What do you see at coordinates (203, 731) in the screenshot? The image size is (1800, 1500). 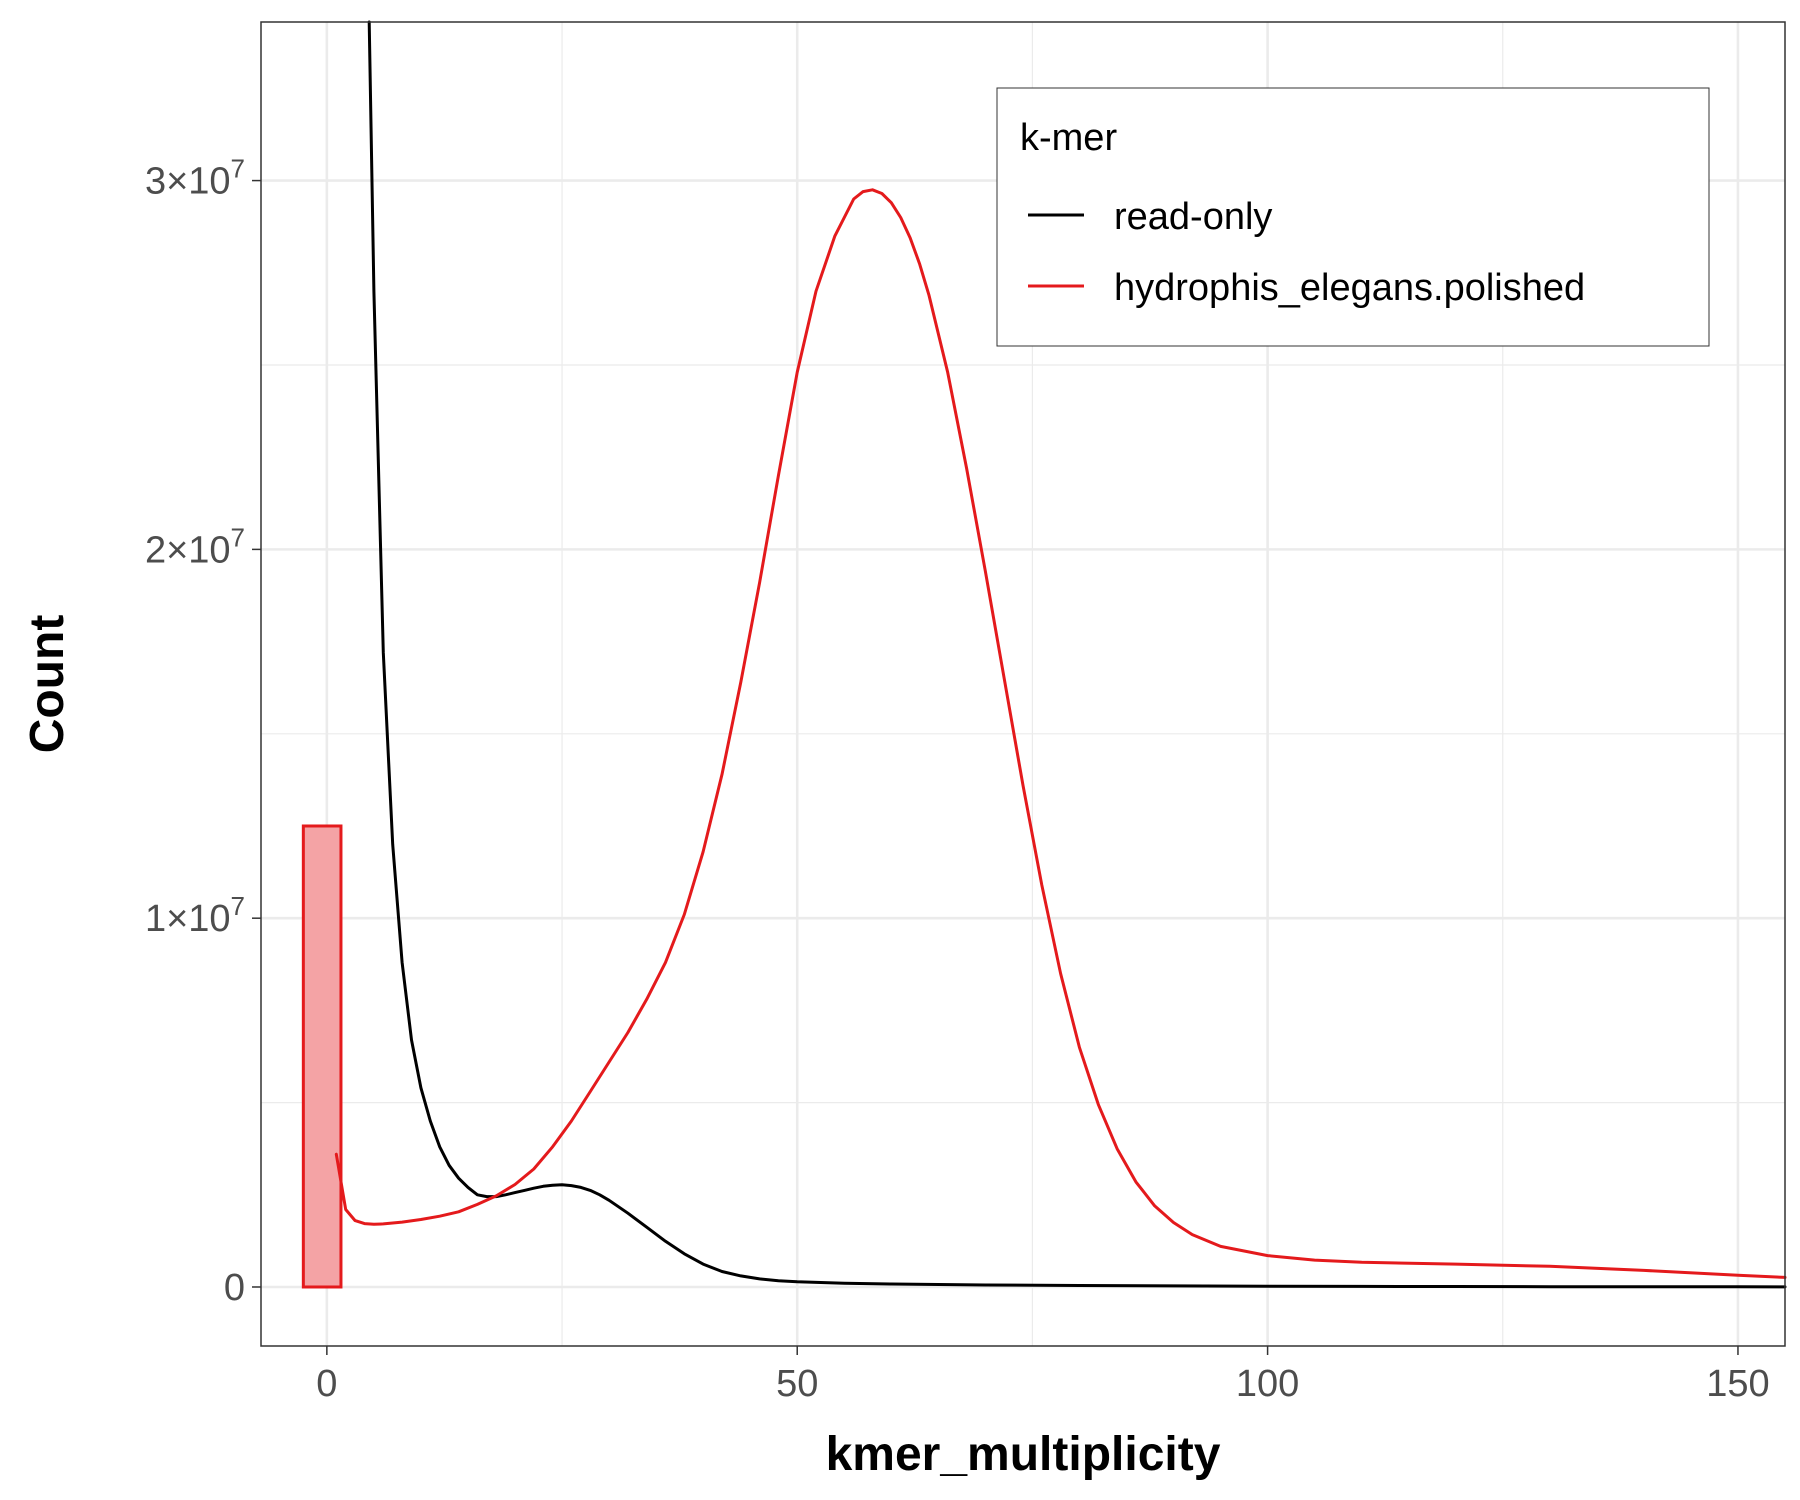 I see `y-axis-ticks: 0 1×10⁷ 2×10⁷ 3×10⁷` at bounding box center [203, 731].